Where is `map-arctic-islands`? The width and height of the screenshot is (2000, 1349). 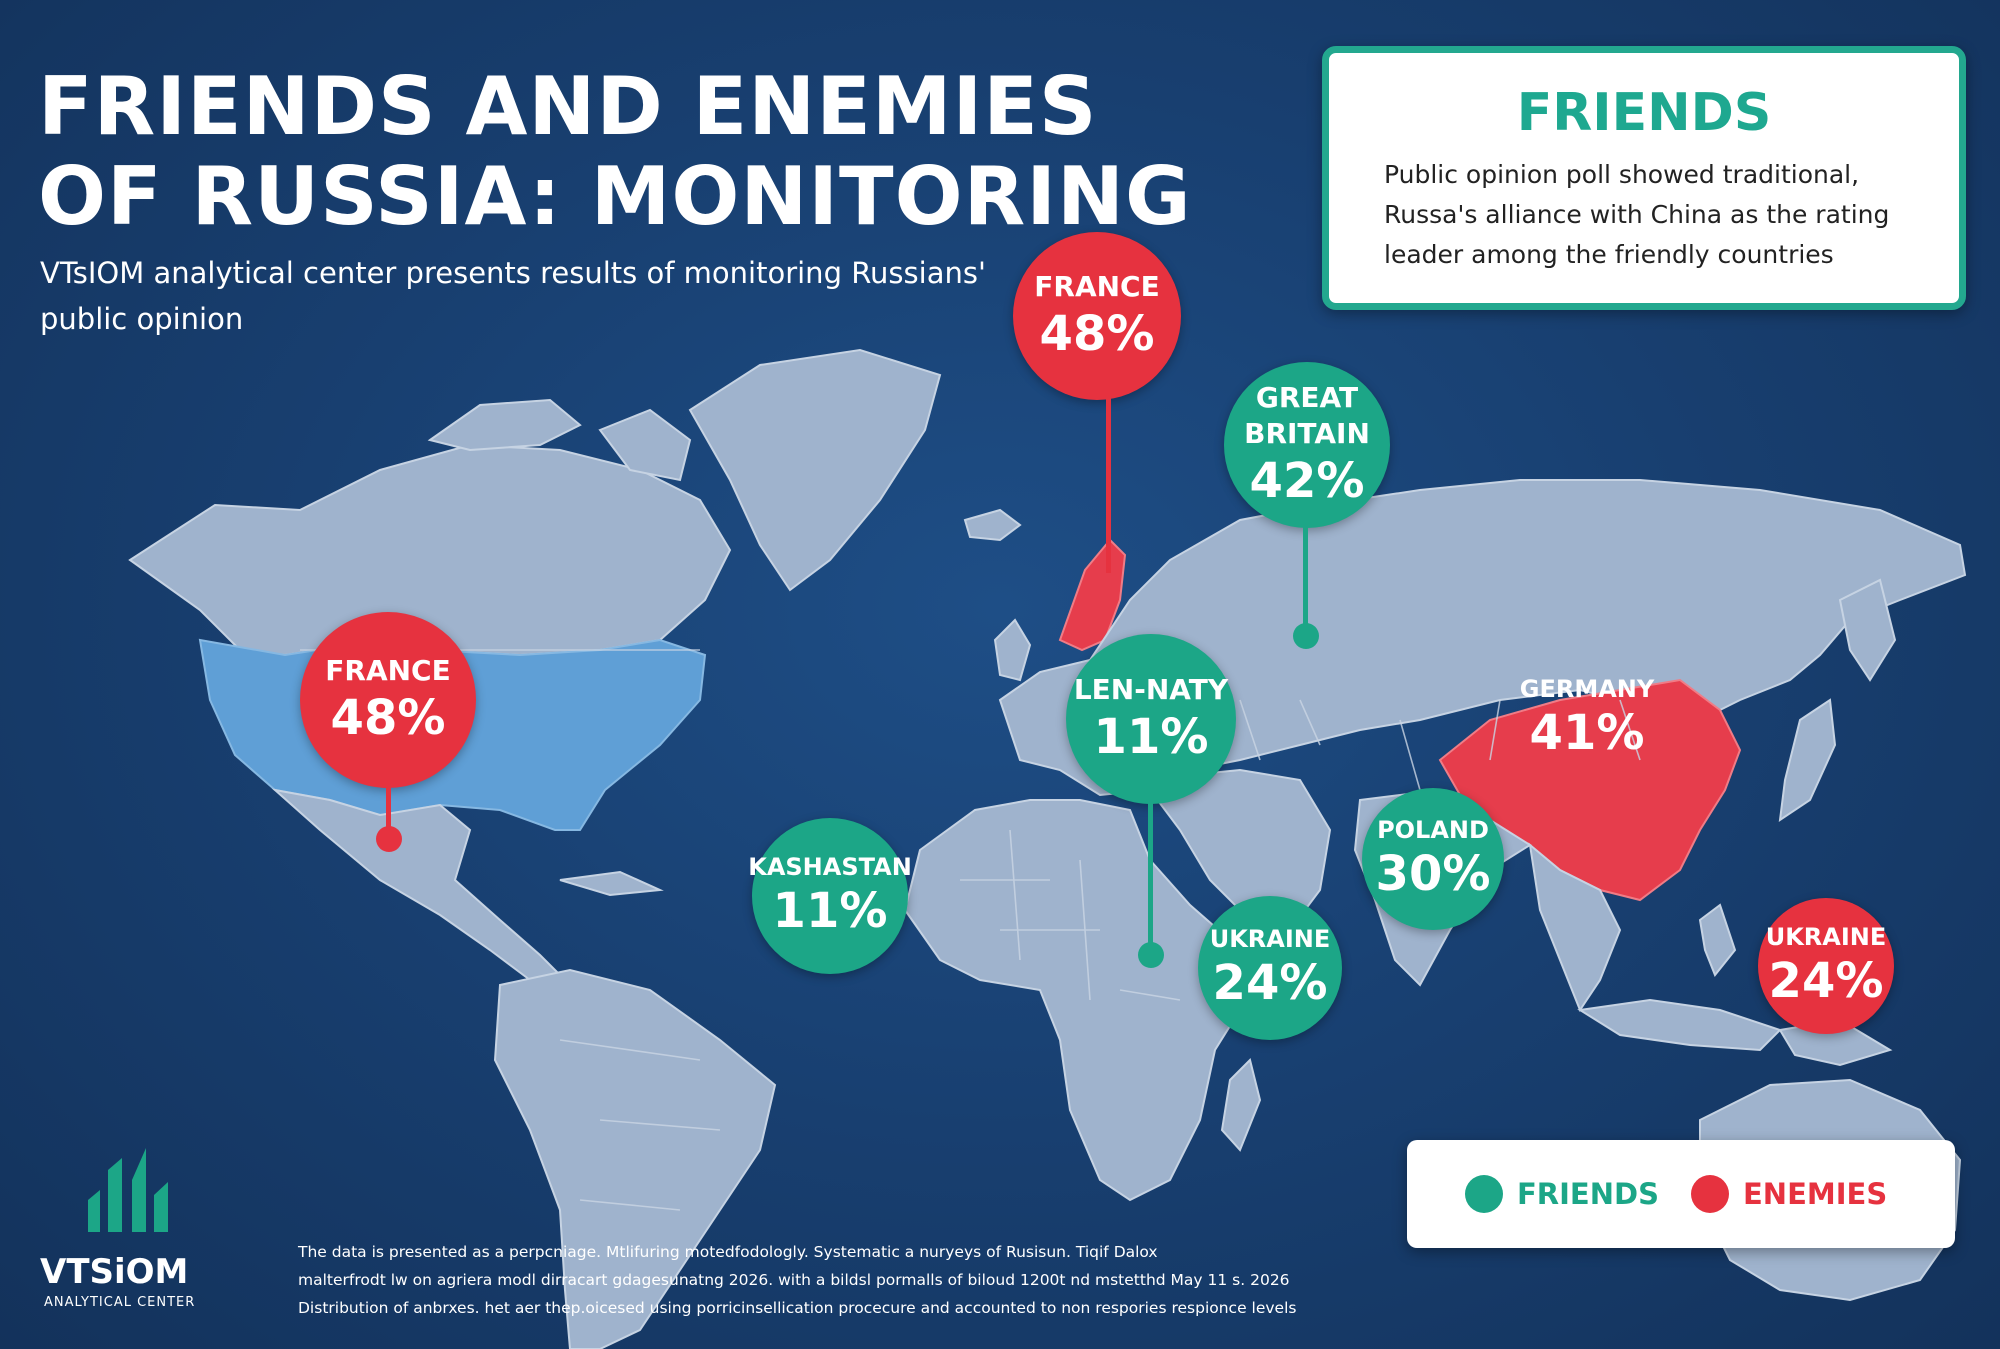 map-arctic-islands is located at coordinates (504, 425).